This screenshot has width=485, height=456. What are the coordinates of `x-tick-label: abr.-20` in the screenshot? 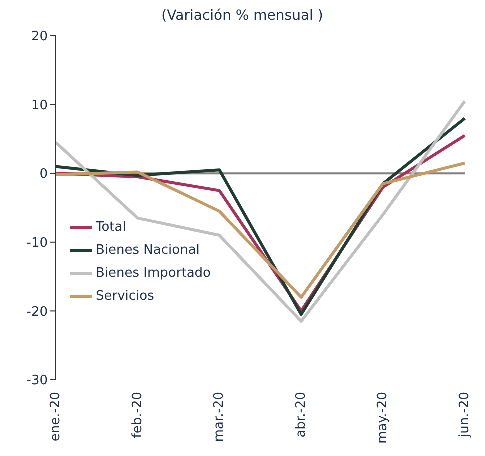 It's located at (301, 415).